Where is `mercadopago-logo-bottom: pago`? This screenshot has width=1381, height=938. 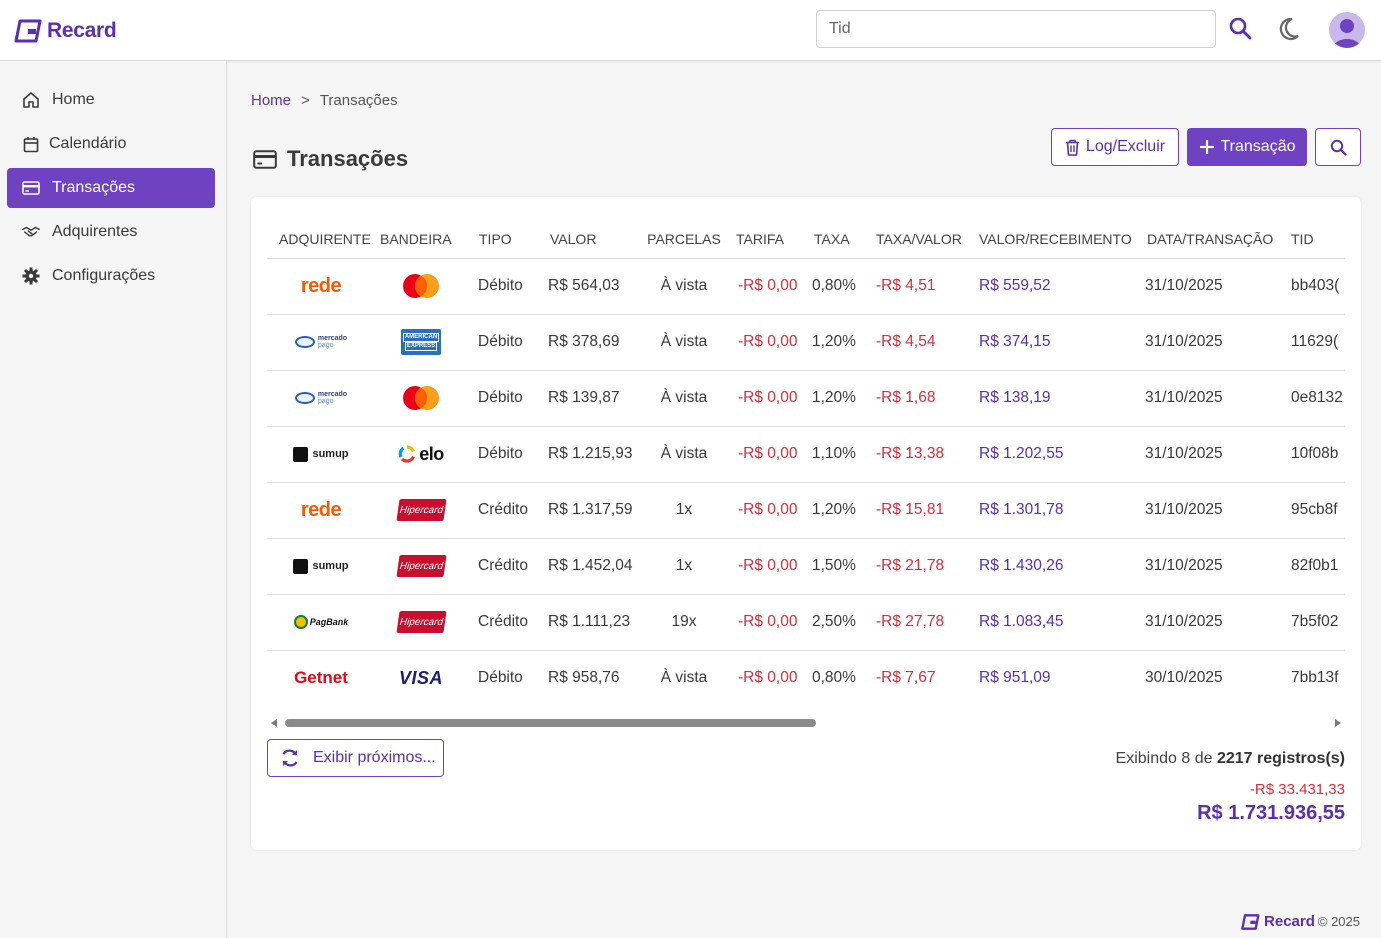 mercadopago-logo-bottom: pago is located at coordinates (325, 401).